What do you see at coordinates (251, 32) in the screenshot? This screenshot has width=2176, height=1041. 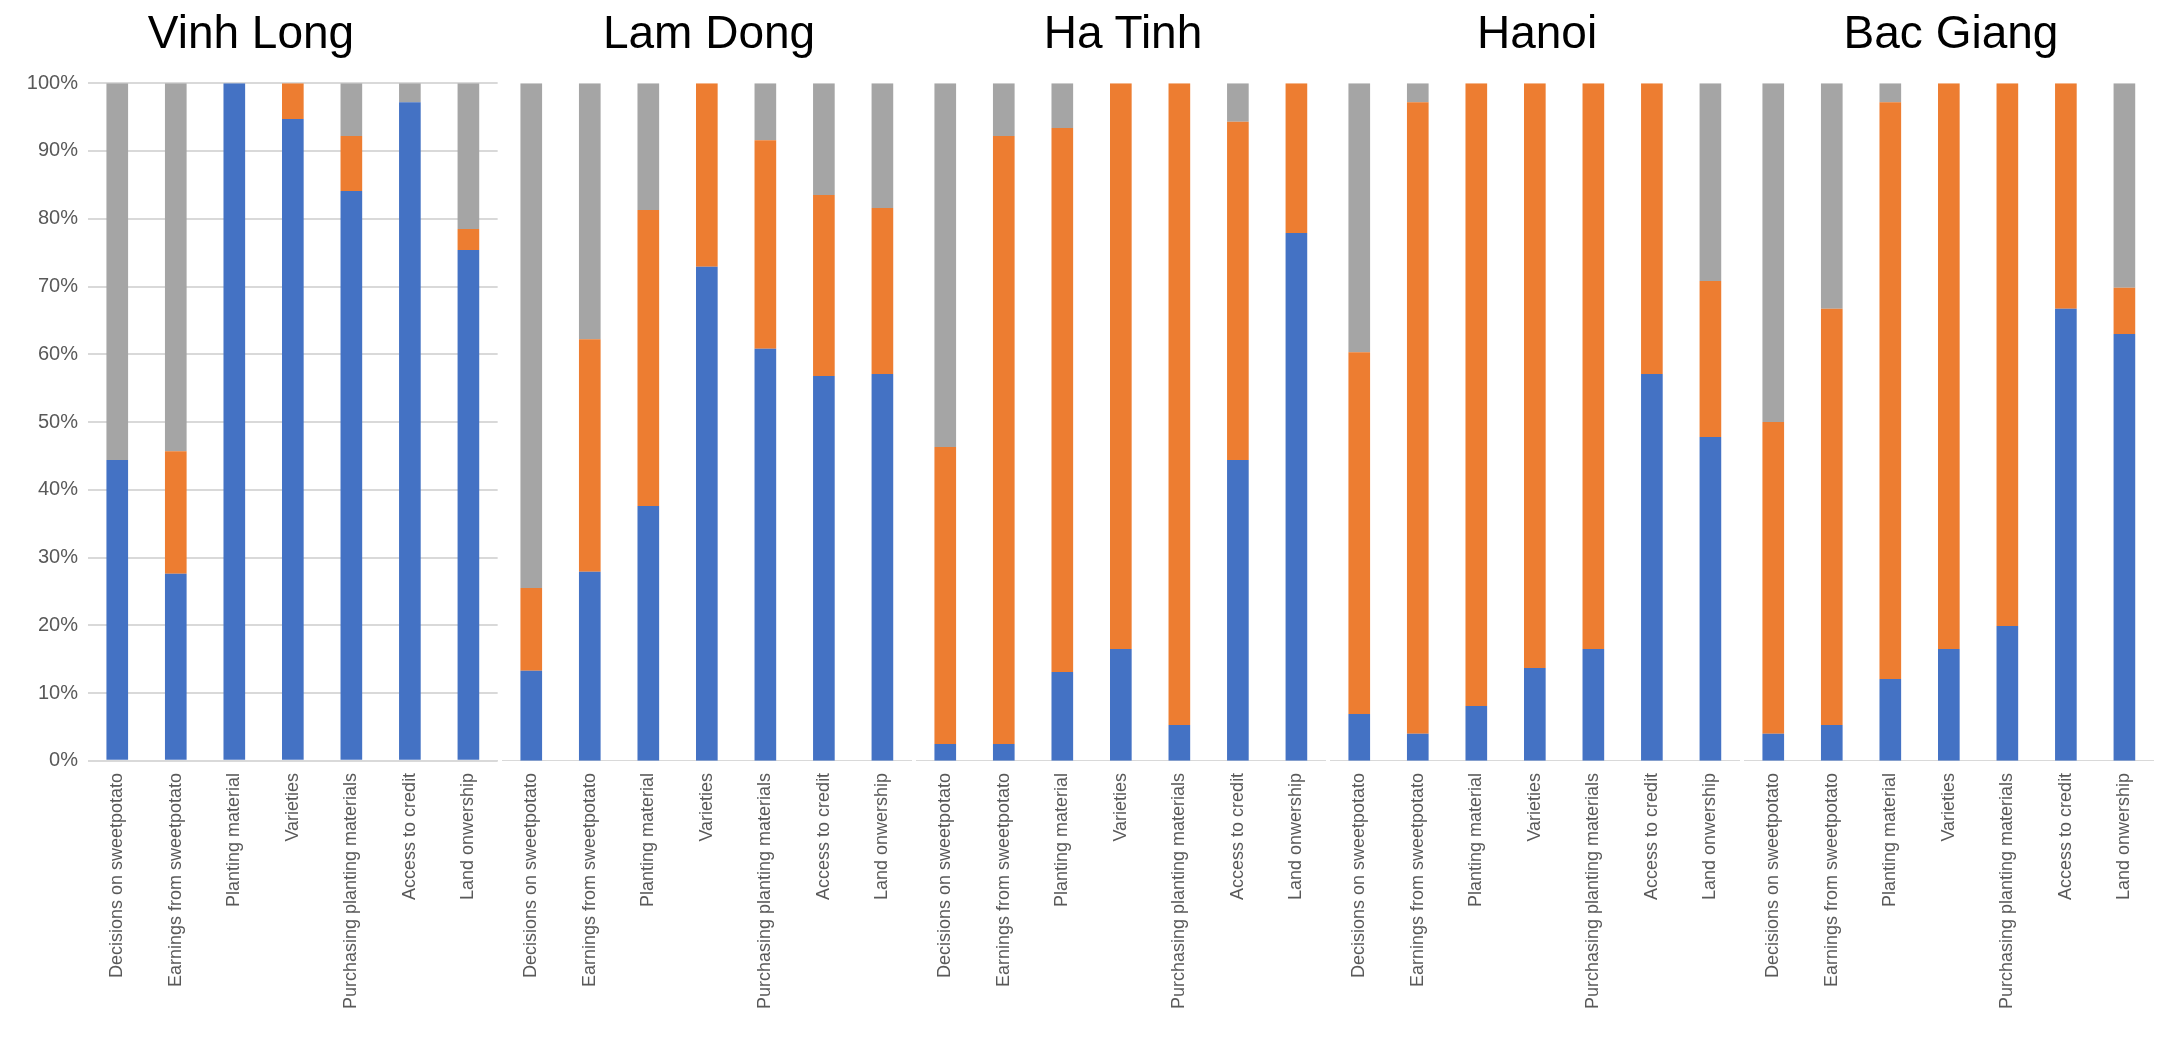 I see `chart-title: Vinh Long` at bounding box center [251, 32].